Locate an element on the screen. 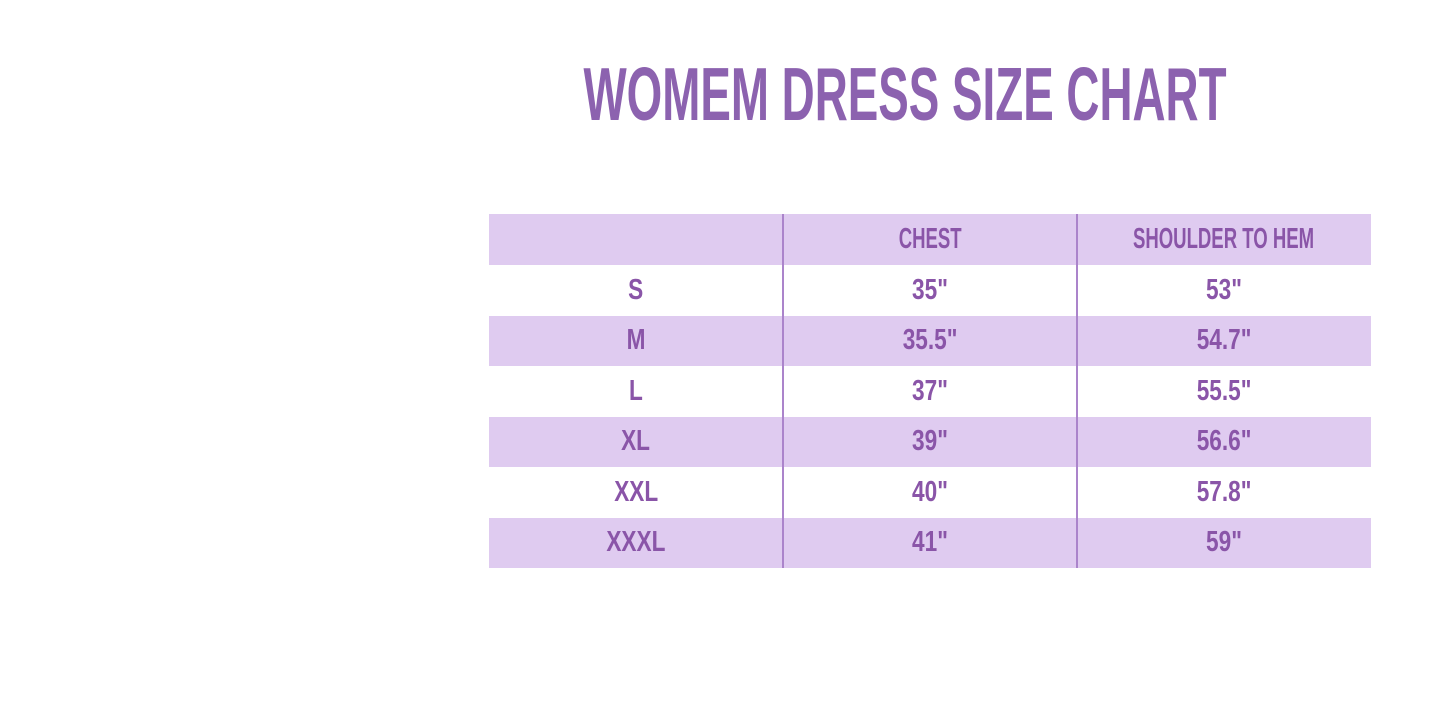  chest-cell: 39" is located at coordinates (930, 442).